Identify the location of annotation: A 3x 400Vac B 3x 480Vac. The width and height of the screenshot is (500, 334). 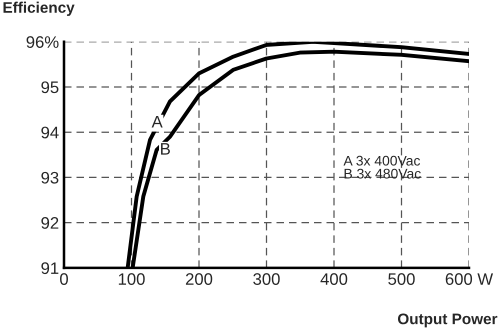
(382, 167).